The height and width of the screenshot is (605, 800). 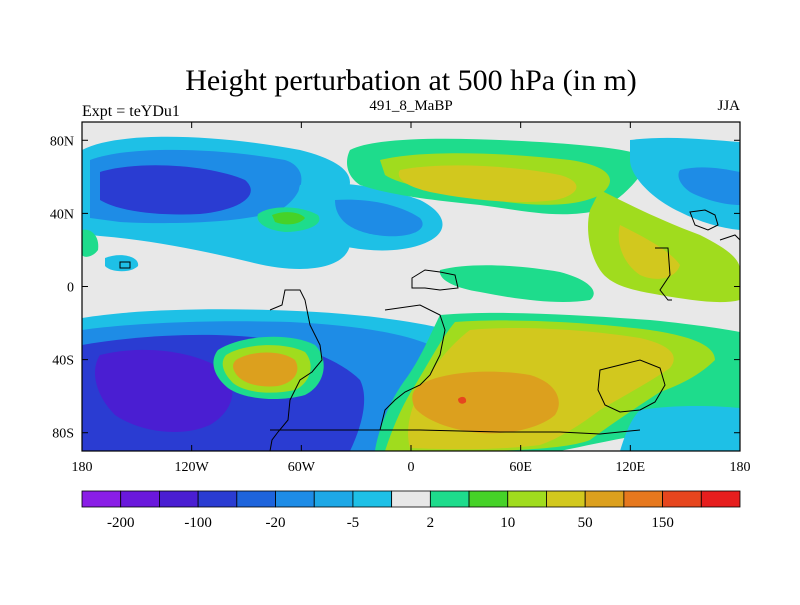 I want to click on contour-nh-east-tail, so click(x=664, y=246).